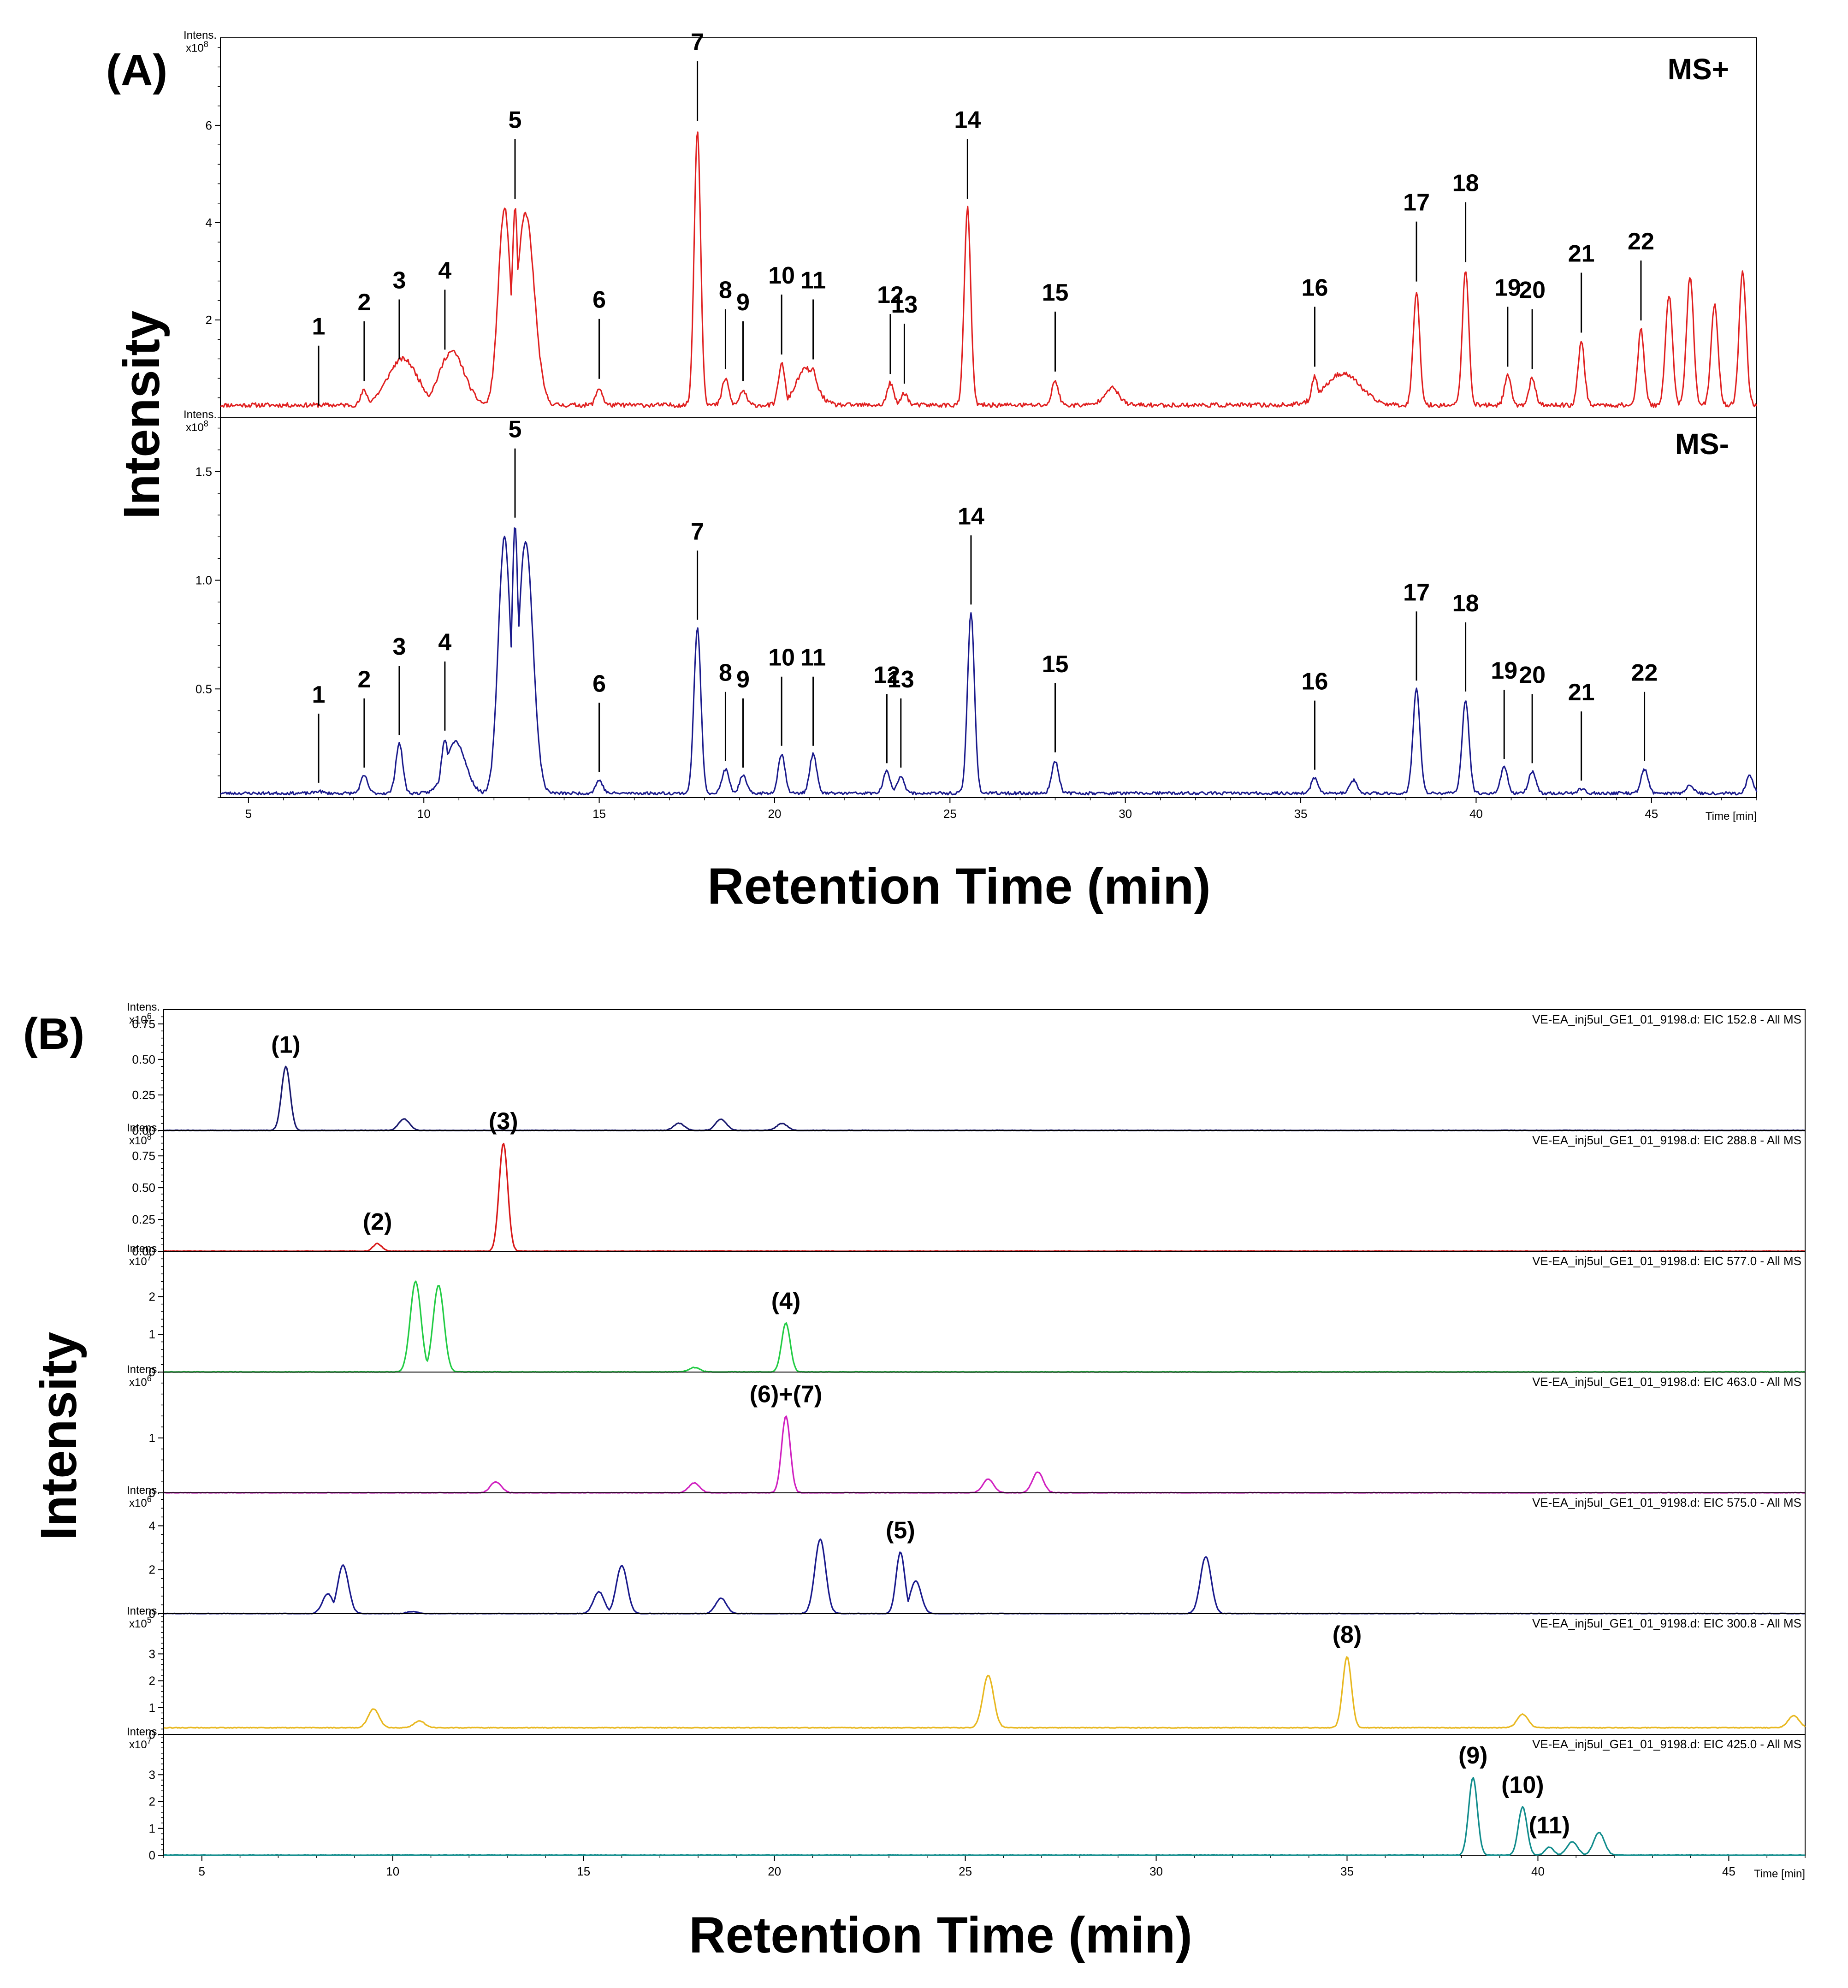 The image size is (1848, 1988). I want to click on y-exponent-label: x107, so click(141, 1743).